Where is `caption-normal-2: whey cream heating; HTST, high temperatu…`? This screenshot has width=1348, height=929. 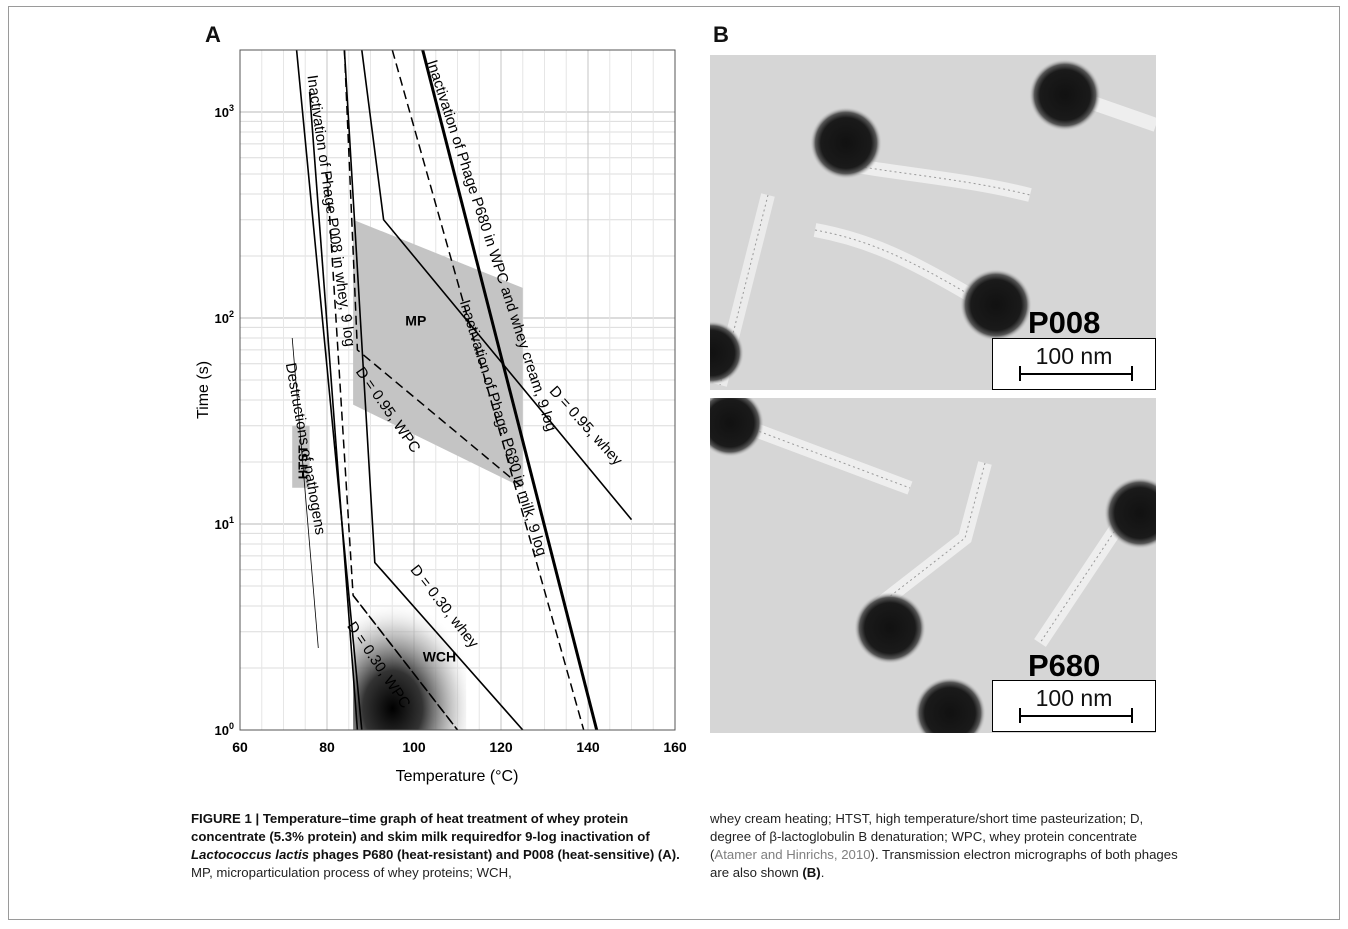
caption-normal-2: whey cream heating; HTST, high temperatu… is located at coordinates (927, 836).